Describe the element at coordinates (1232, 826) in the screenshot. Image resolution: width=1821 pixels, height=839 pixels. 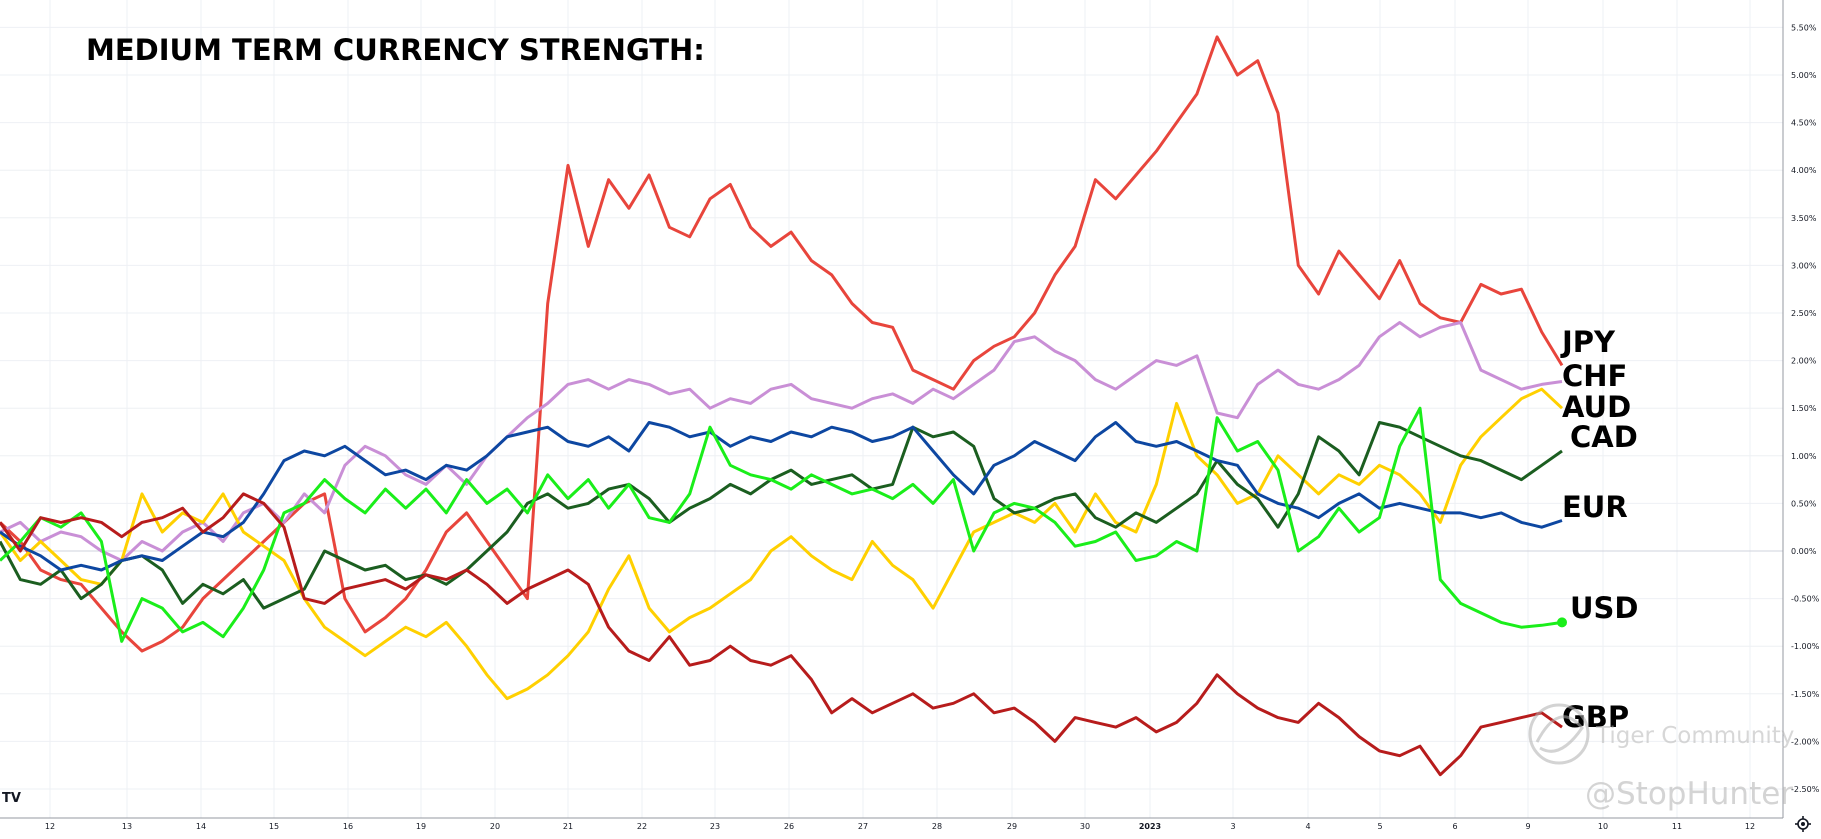
I see `x-tick-label: 3` at that location.